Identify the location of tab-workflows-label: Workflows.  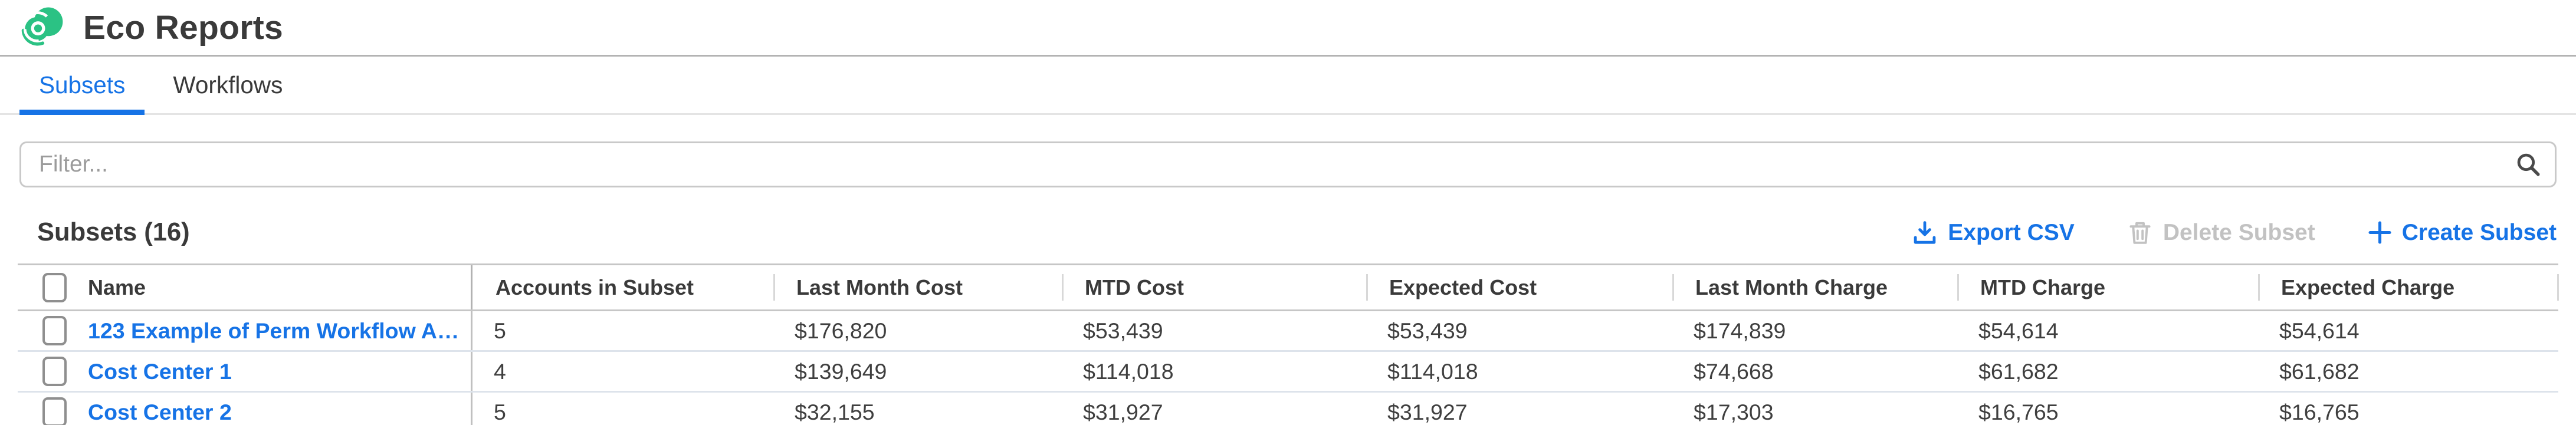
(228, 84).